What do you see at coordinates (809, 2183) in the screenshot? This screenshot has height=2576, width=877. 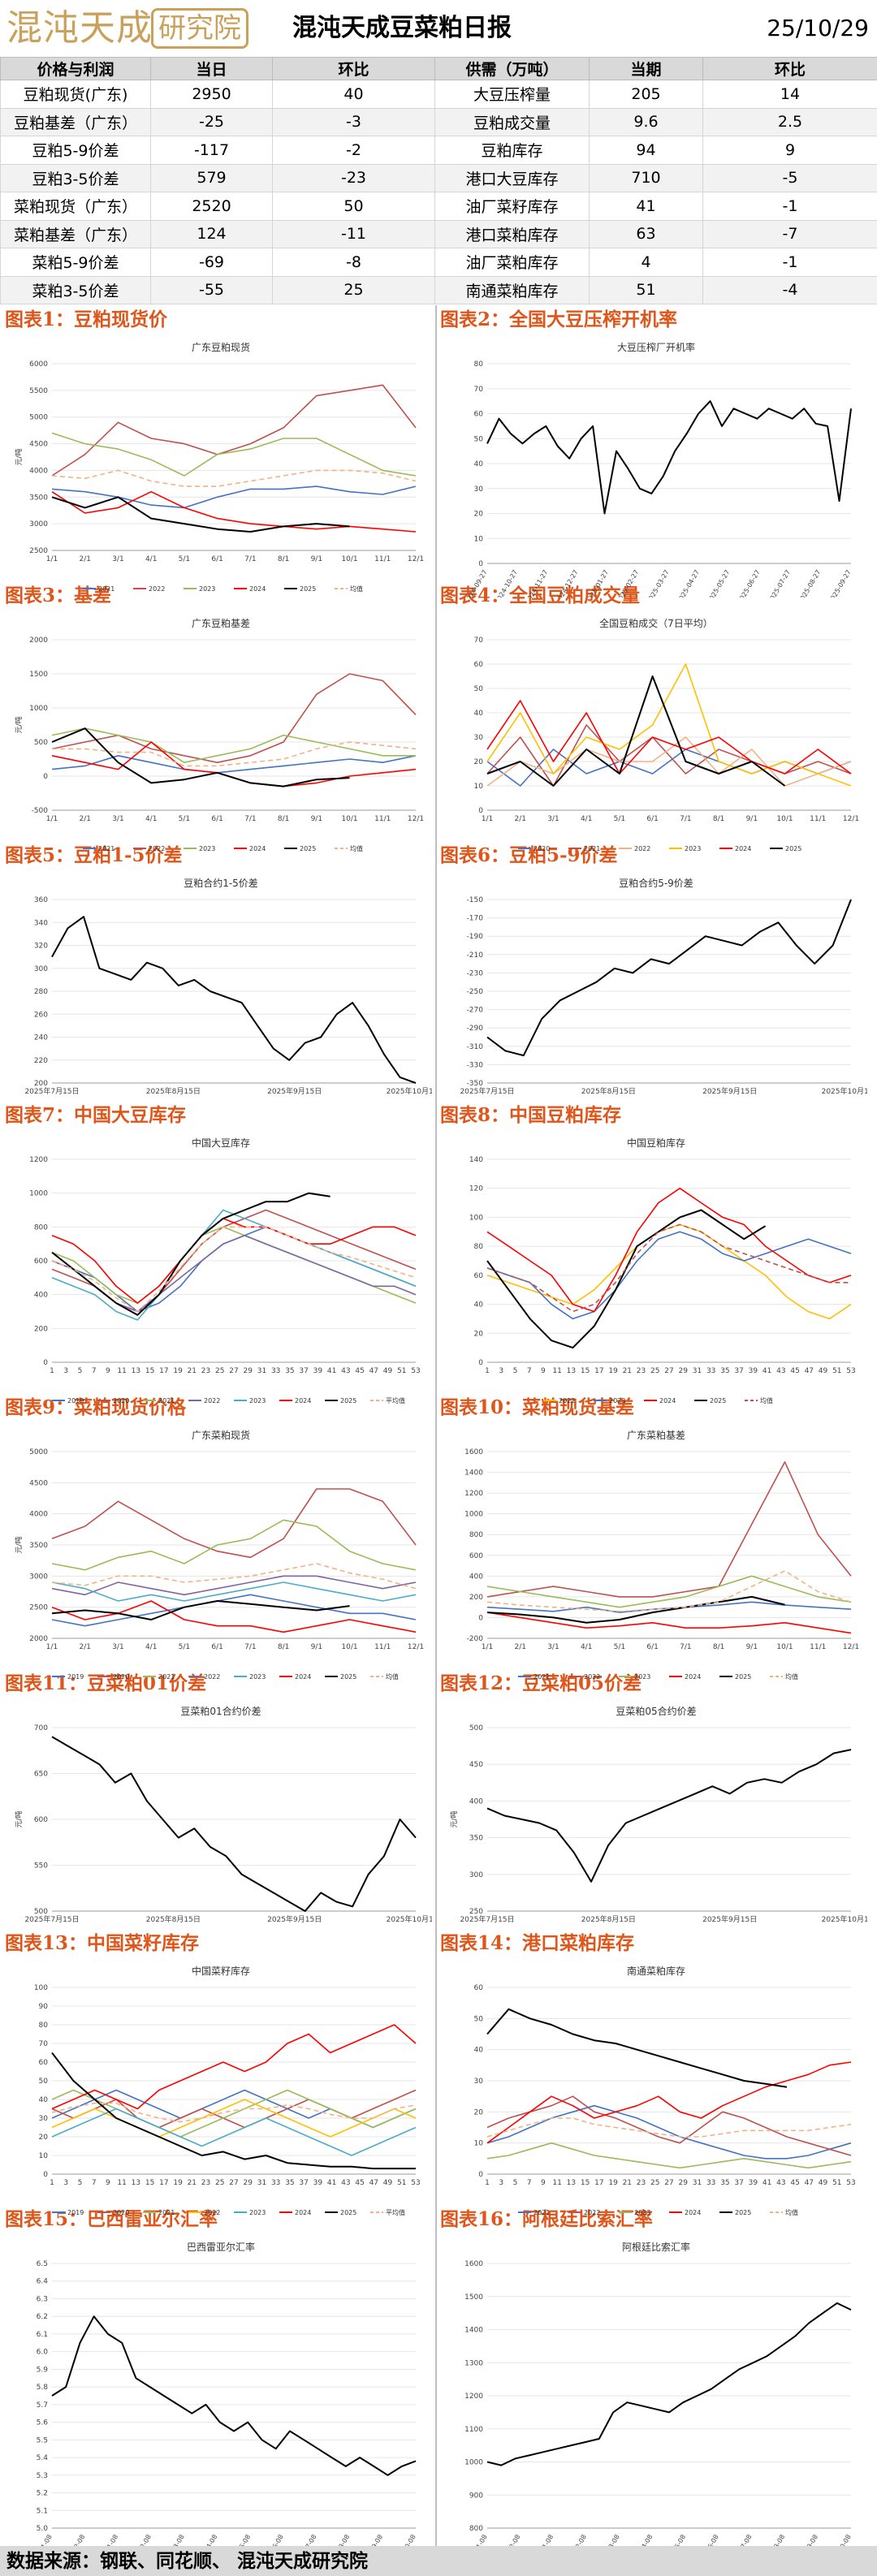 I see `x-tick-label: 47` at bounding box center [809, 2183].